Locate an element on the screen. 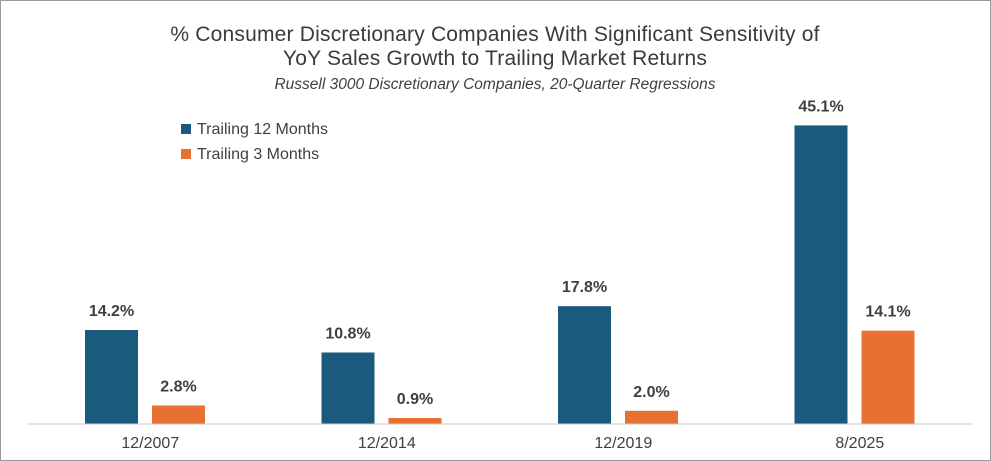 The image size is (991, 461). bar-trailing-12-months-8-2025 is located at coordinates (821, 275).